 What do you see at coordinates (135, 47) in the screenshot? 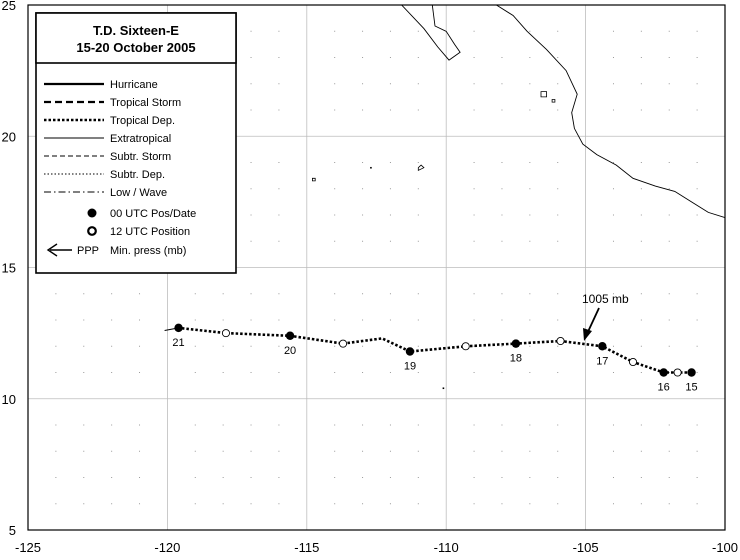
I see `legend-subtitle: 15-20 October 2005` at bounding box center [135, 47].